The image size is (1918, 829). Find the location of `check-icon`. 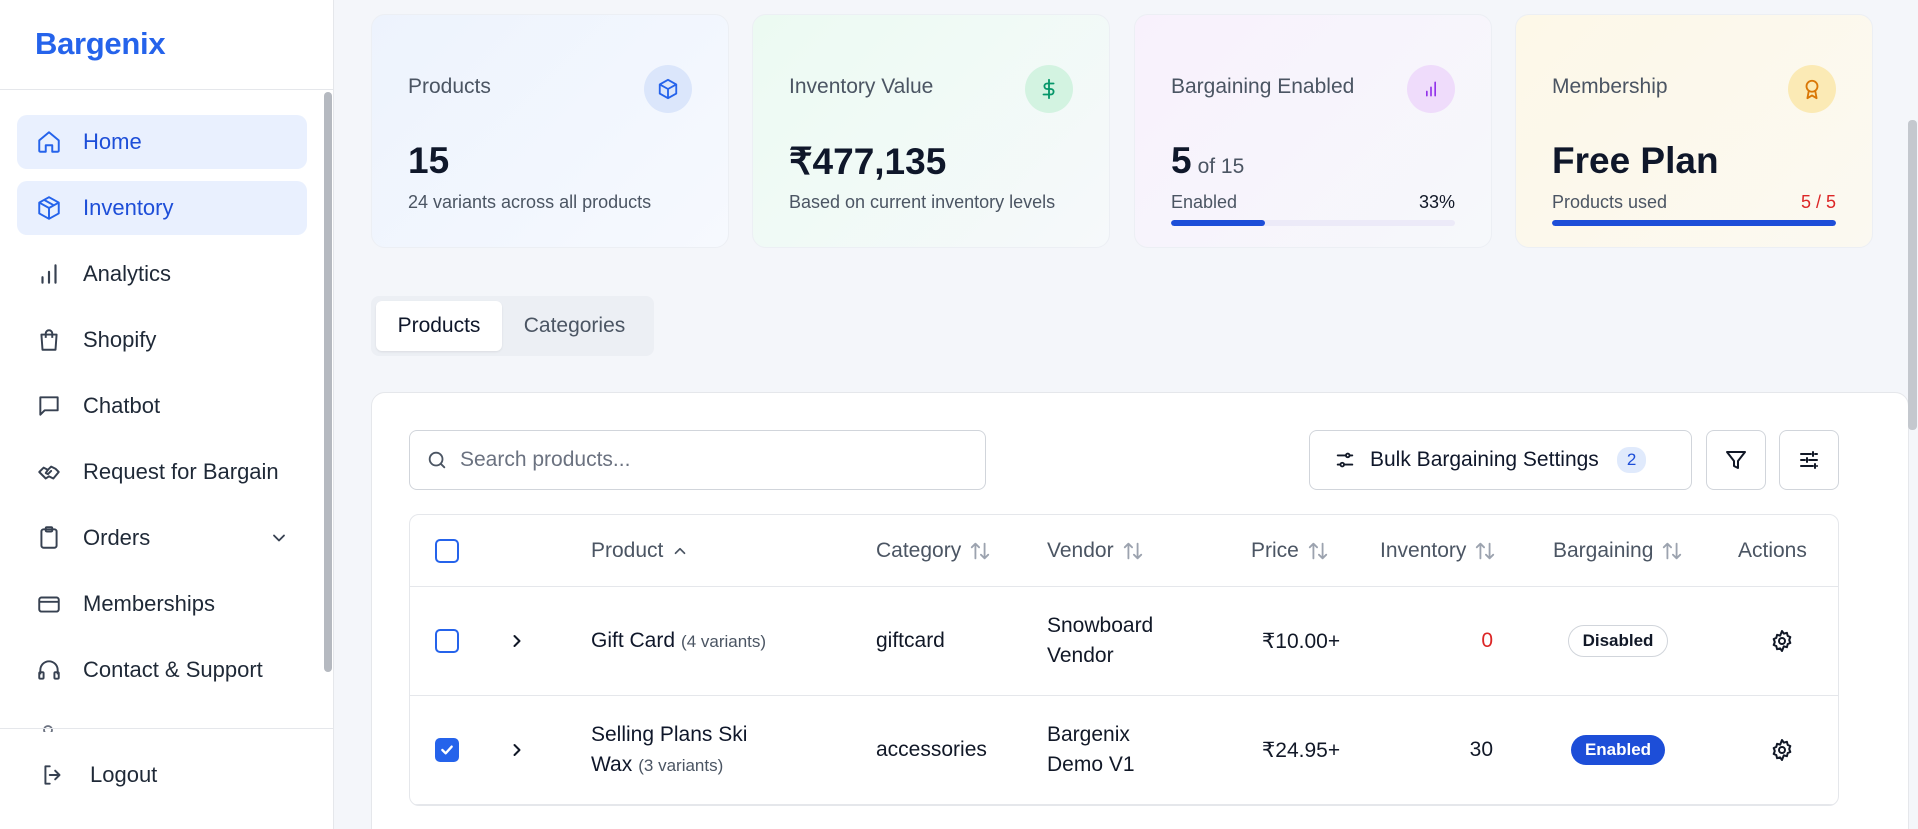

check-icon is located at coordinates (447, 750).